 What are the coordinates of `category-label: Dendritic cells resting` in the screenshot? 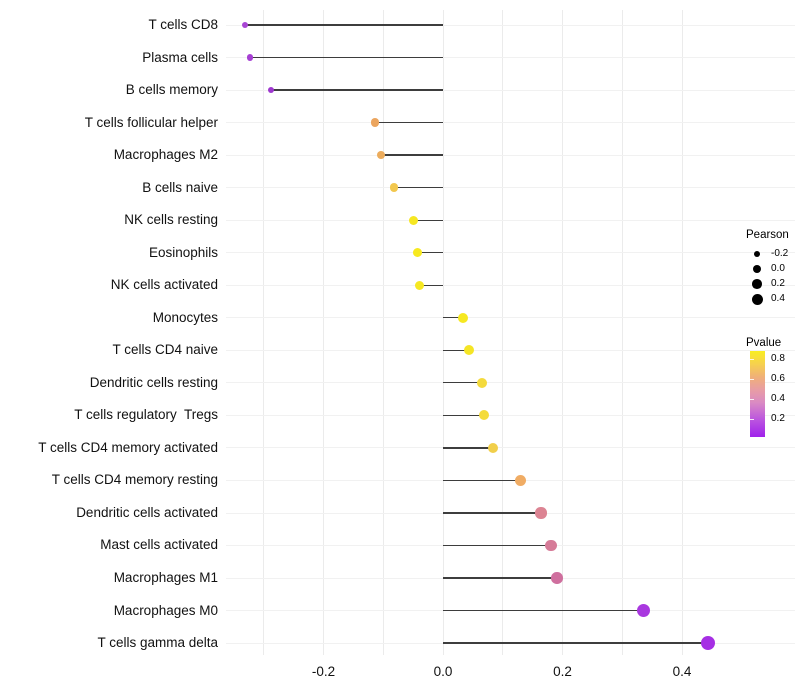 It's located at (153, 382).